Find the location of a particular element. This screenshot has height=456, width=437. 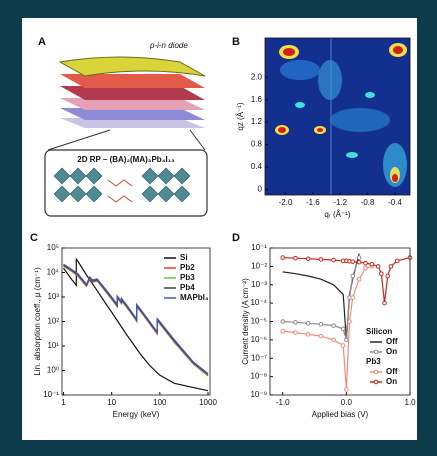

legend-label: Pb4 is located at coordinates (187, 287).